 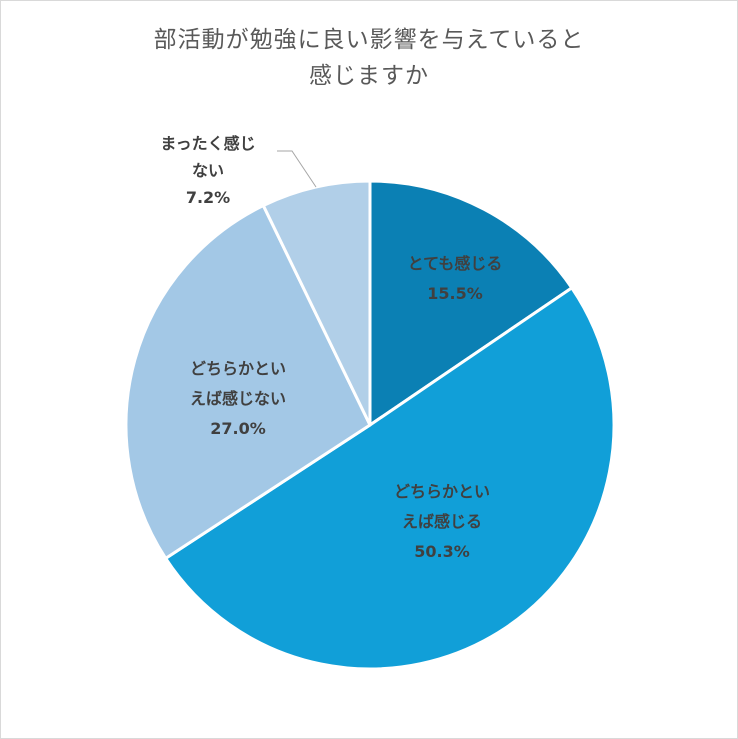 What do you see at coordinates (442, 551) in the screenshot?
I see `slice-2-value-label: 50.3%` at bounding box center [442, 551].